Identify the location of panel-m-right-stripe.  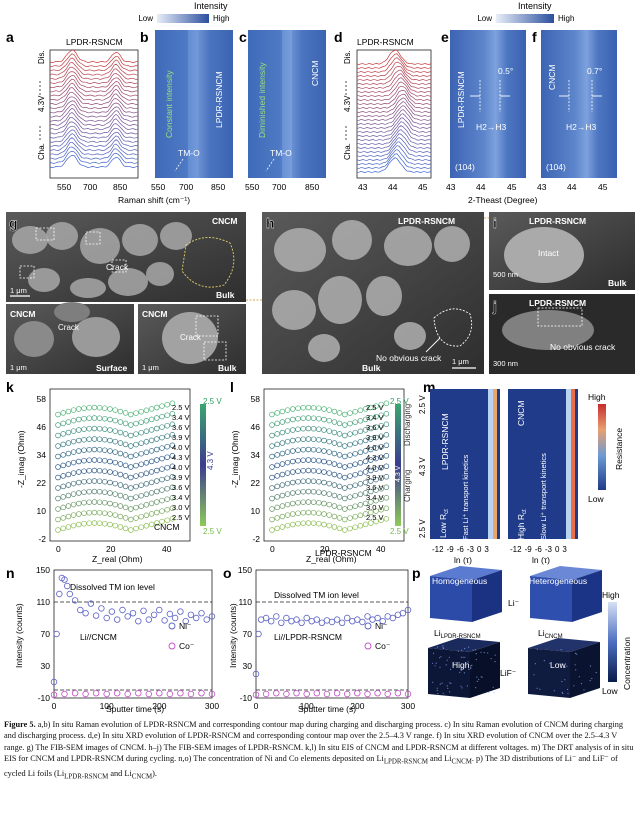
(569, 464).